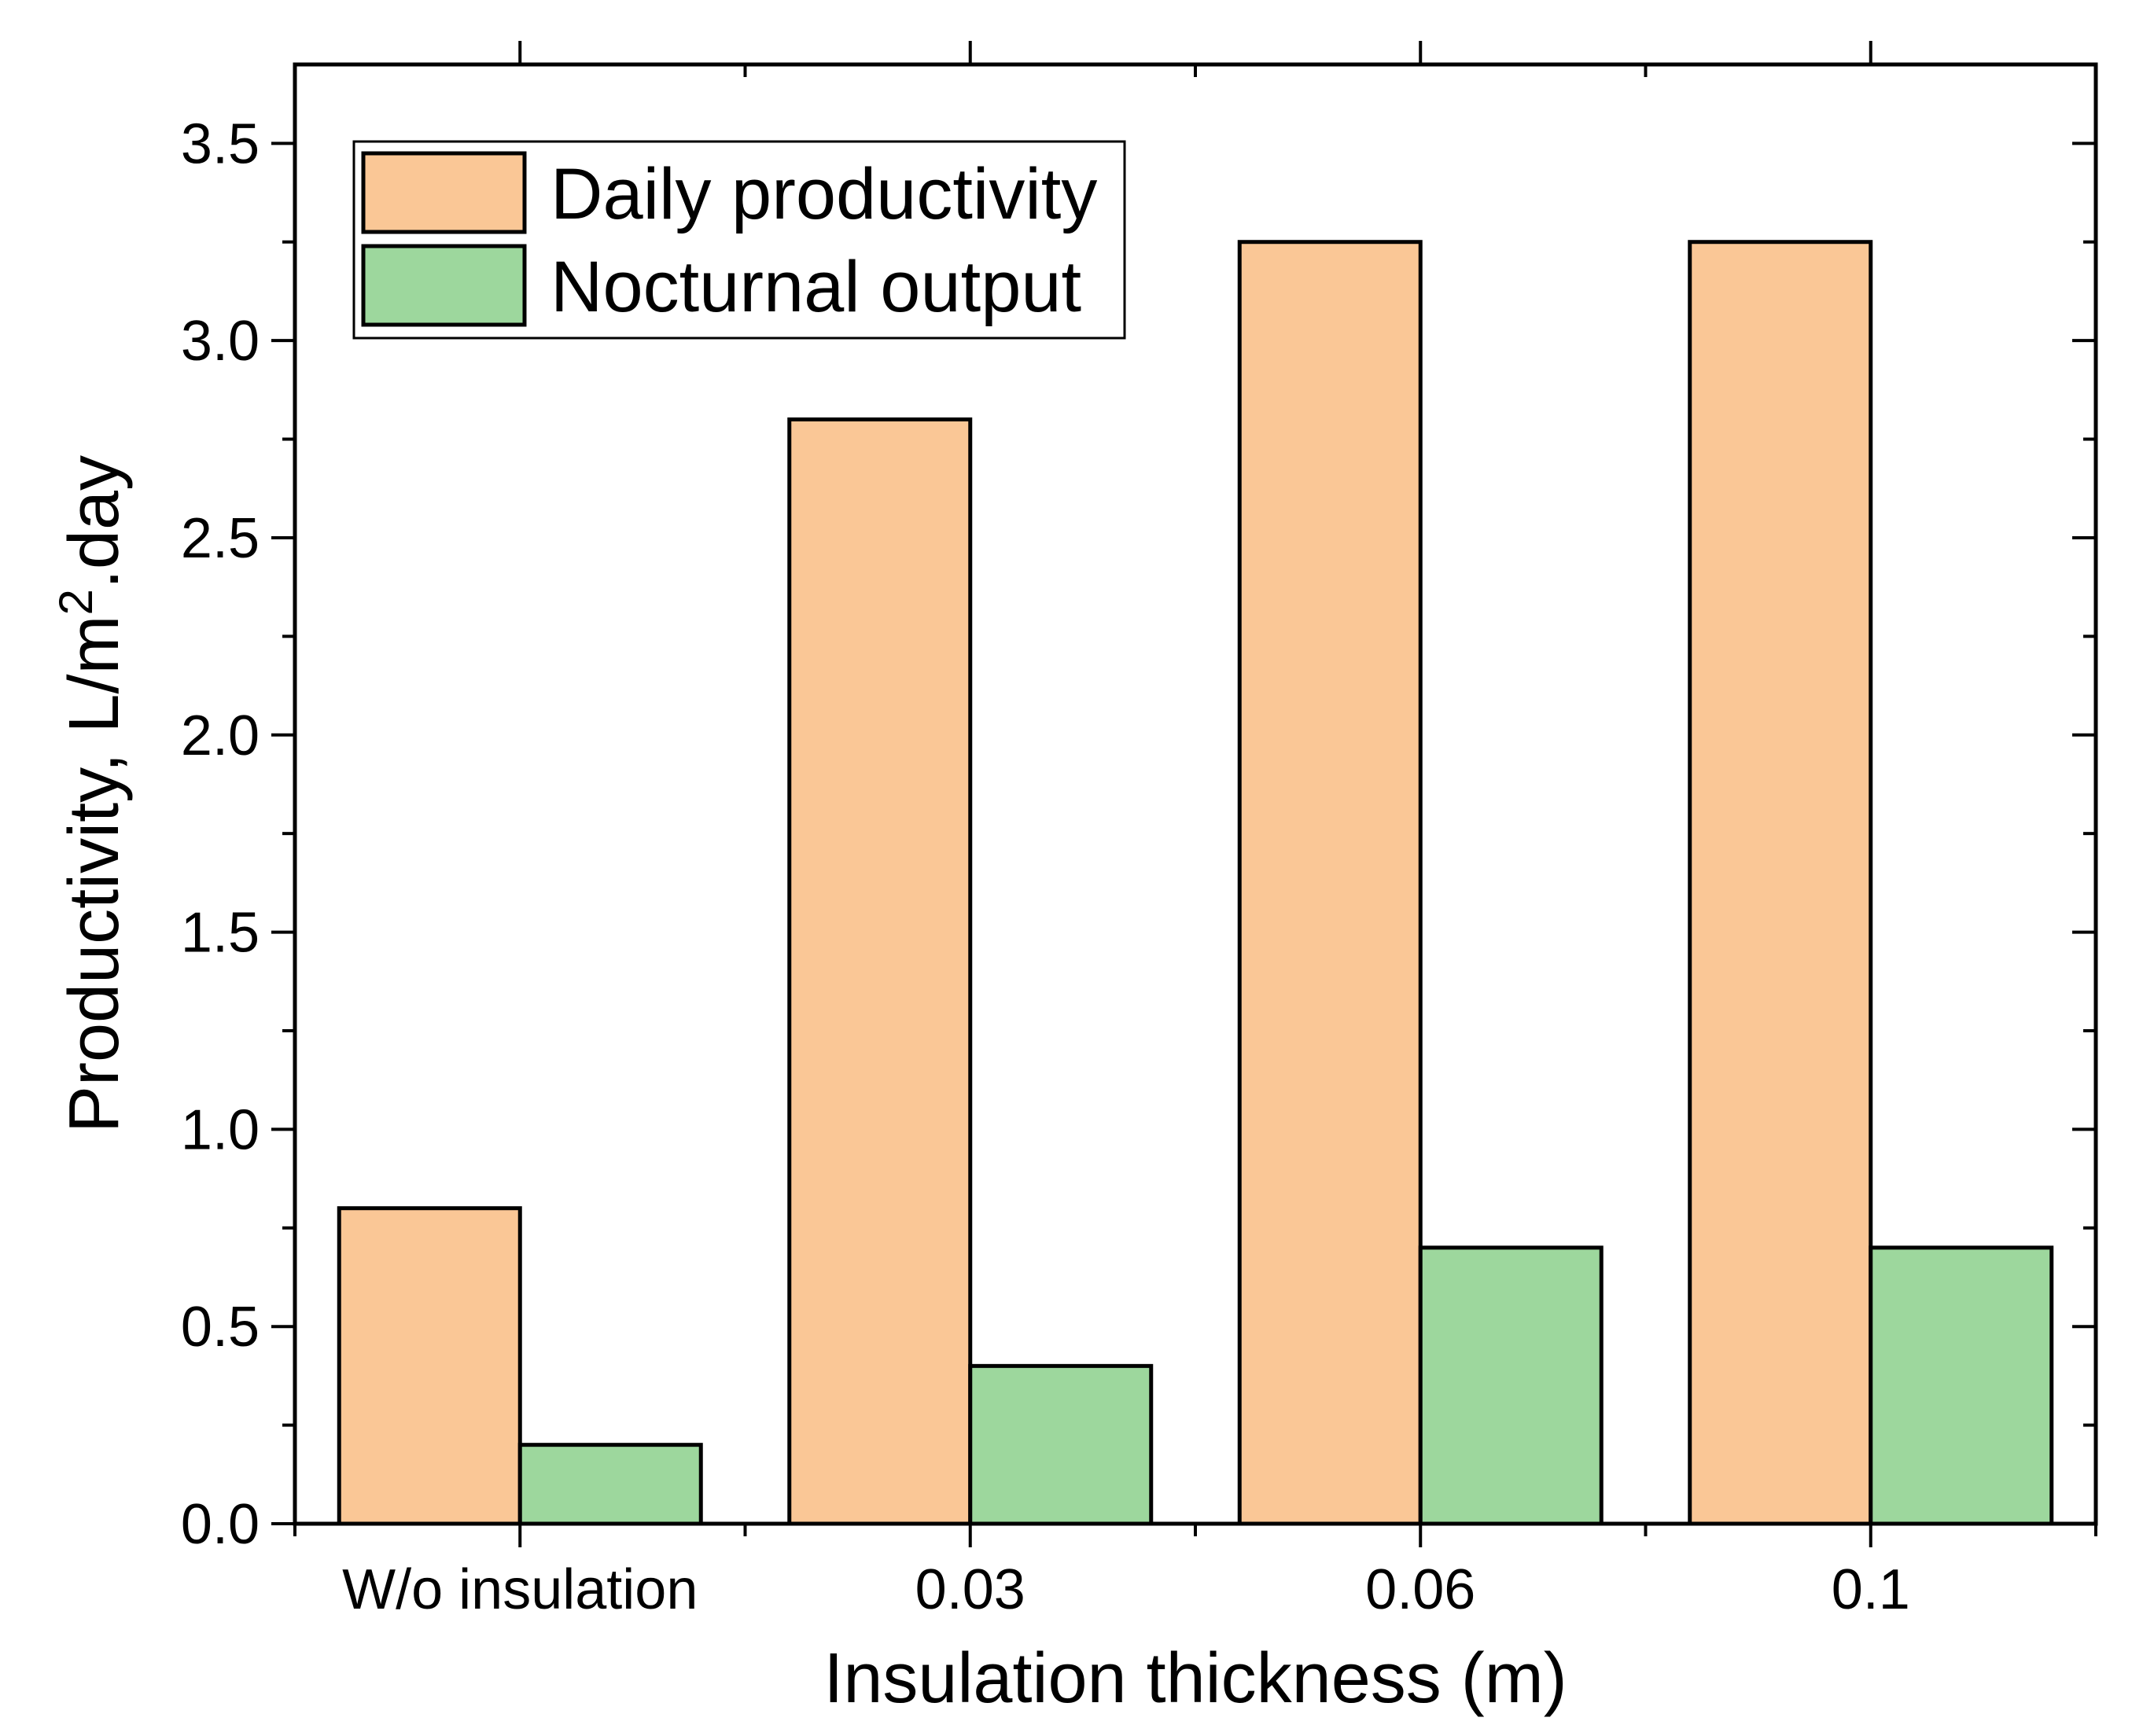 The width and height of the screenshot is (2143, 1736). I want to click on legend: Daily productivity Nocturnal output, so click(739, 240).